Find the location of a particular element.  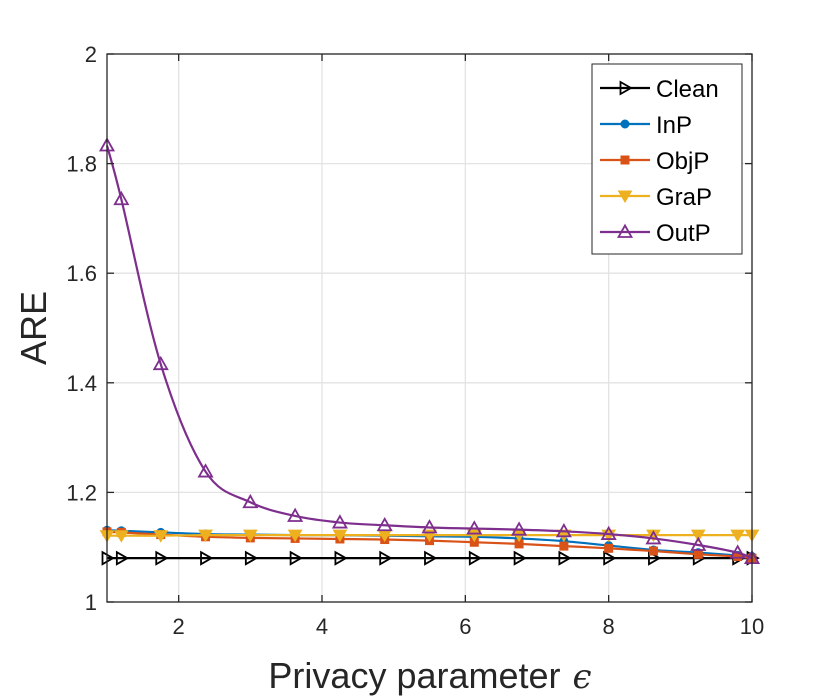

x-tick-label: 8 is located at coordinates (609, 626).